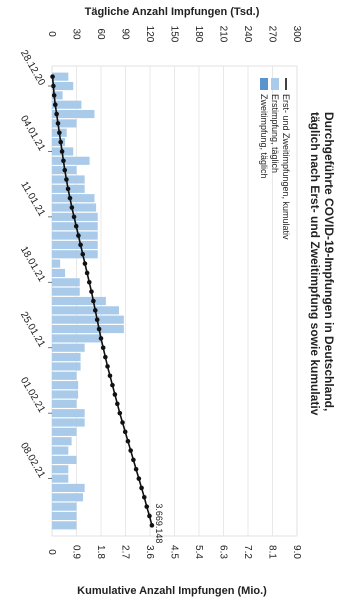 This screenshot has height=603, width=343. Describe the element at coordinates (100, 34) in the screenshot. I see `daily-tick-label: 60` at that location.